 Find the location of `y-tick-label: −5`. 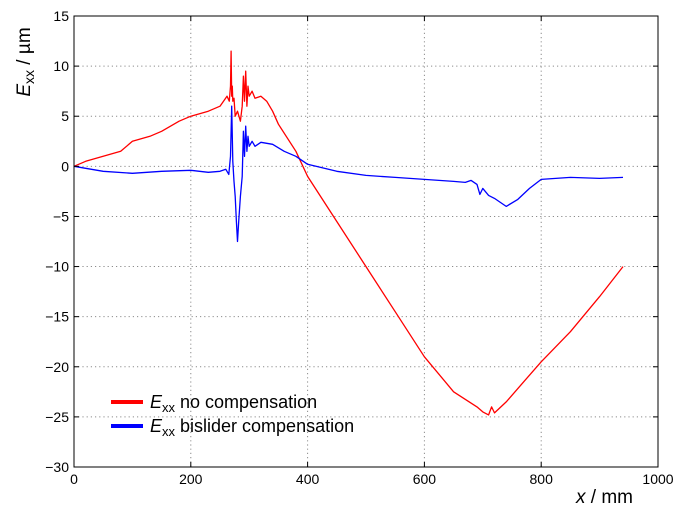

y-tick-label: −5 is located at coordinates (61, 216).